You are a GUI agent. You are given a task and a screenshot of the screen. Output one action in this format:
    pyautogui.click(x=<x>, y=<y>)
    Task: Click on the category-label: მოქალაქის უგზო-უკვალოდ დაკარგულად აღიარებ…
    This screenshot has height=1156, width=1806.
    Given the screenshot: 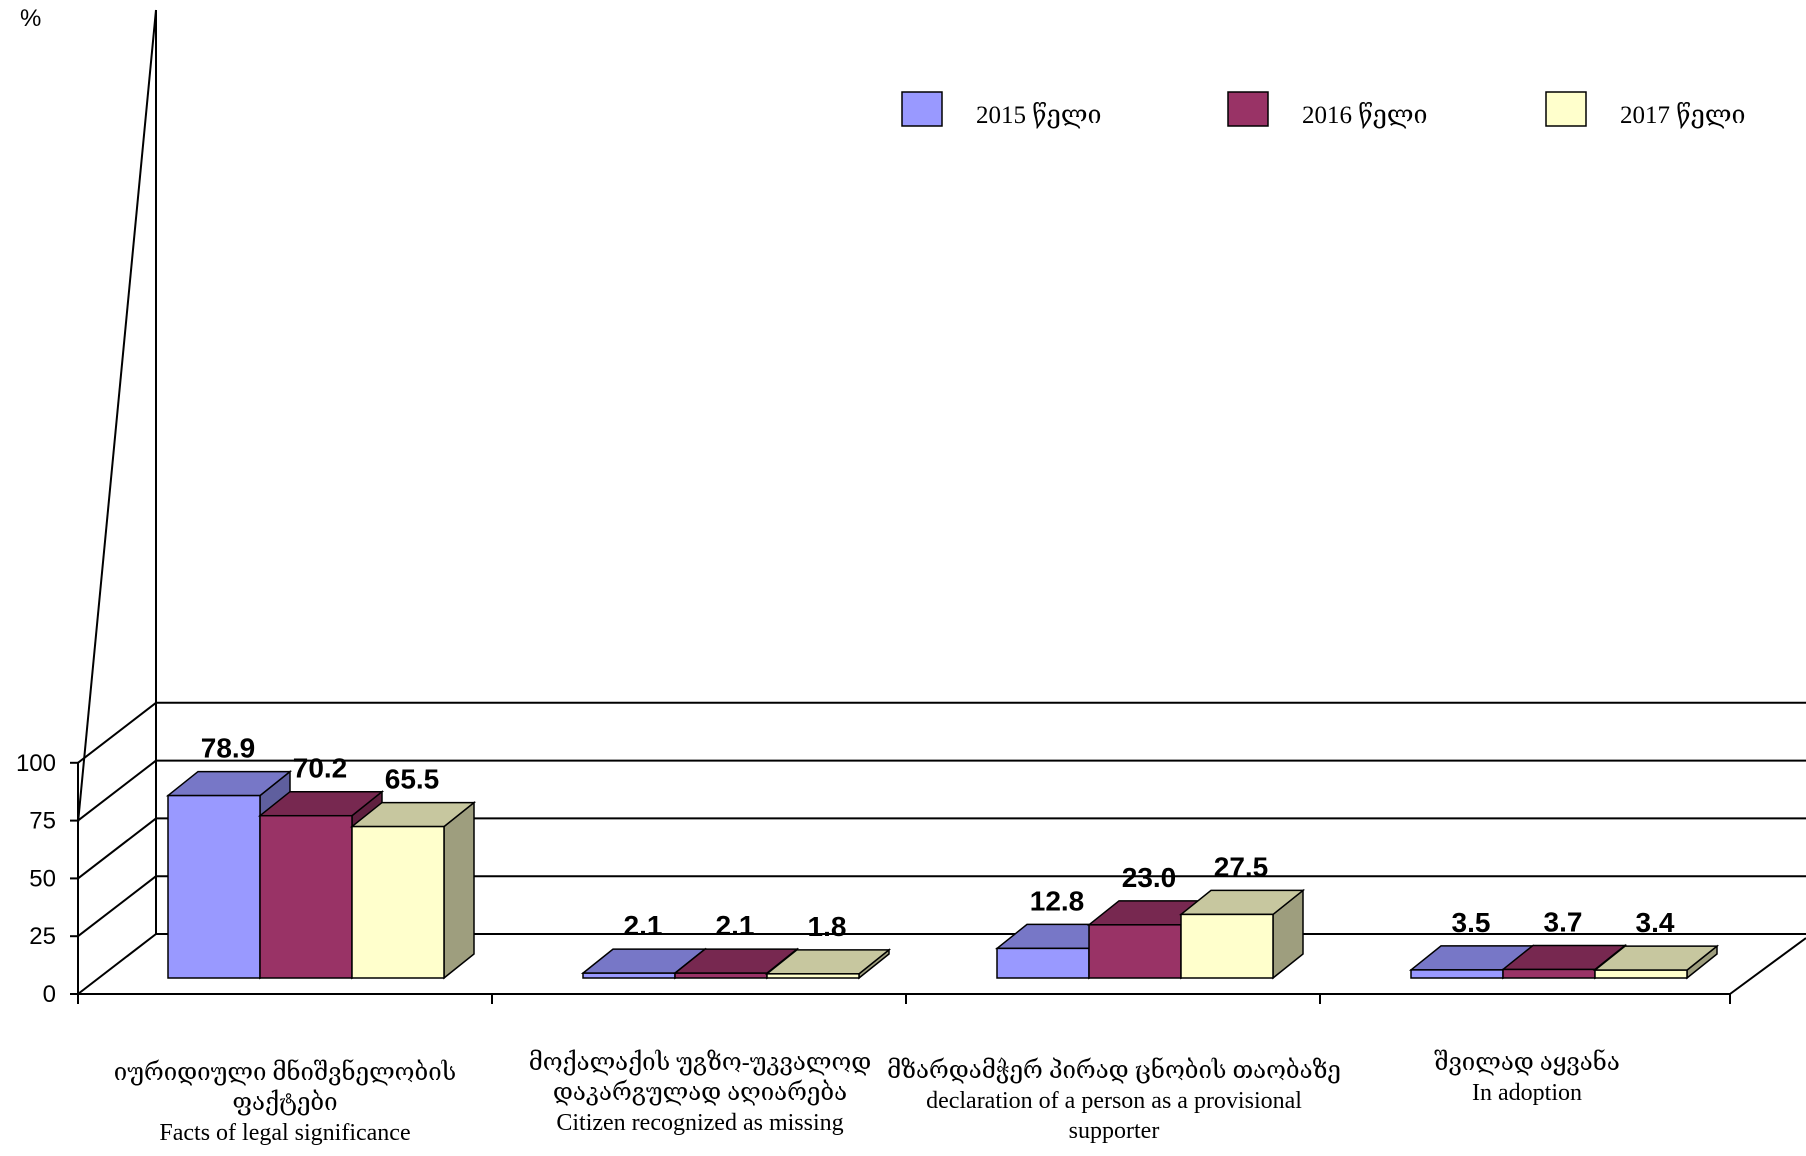 What is the action you would take?
    pyautogui.click(x=700, y=1093)
    